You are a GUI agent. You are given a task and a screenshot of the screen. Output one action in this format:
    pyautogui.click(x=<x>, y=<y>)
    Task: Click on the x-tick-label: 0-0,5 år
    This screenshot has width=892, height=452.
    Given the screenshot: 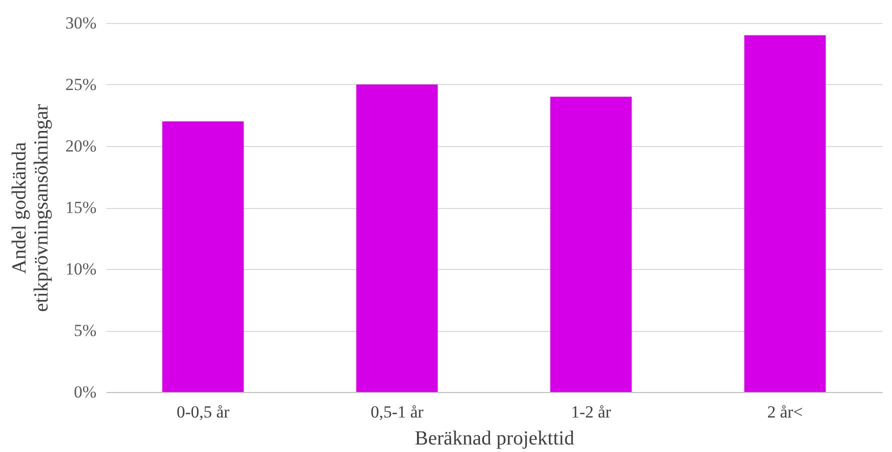 What is the action you would take?
    pyautogui.click(x=203, y=412)
    